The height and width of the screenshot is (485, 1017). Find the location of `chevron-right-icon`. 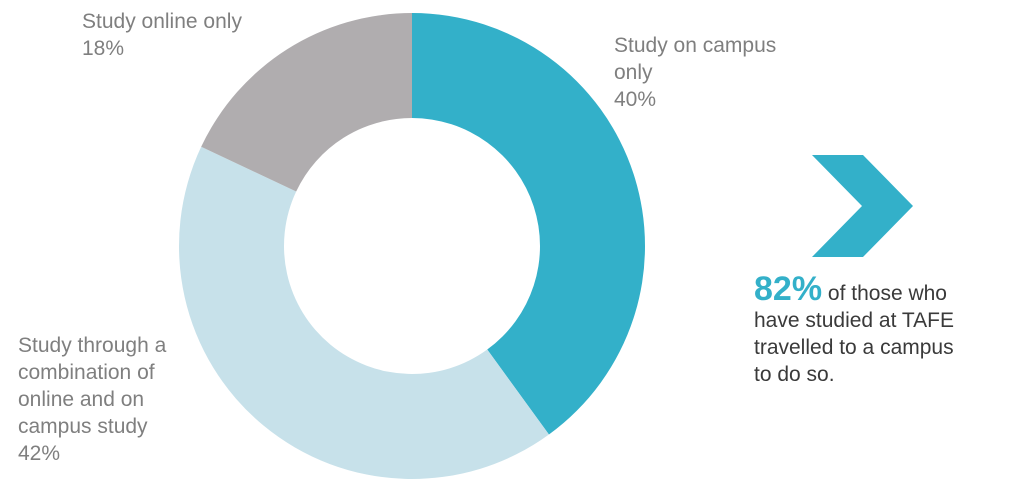

chevron-right-icon is located at coordinates (862, 206).